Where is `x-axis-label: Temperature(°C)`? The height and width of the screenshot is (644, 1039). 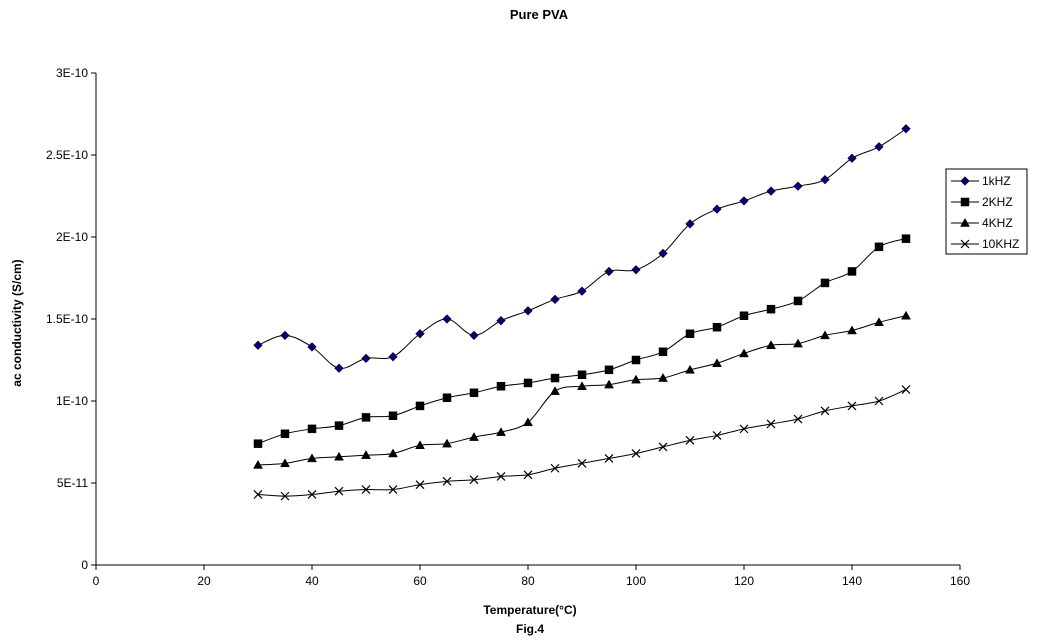 x-axis-label: Temperature(°C) is located at coordinates (529, 610).